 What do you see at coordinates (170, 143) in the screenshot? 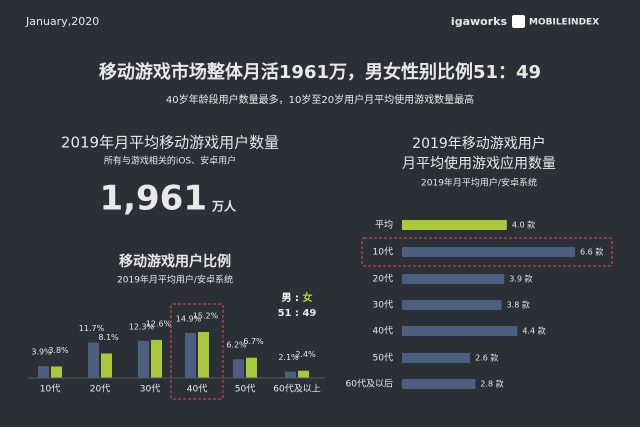
I see `stat-title: 2019年月平均移动游戏用户数量` at bounding box center [170, 143].